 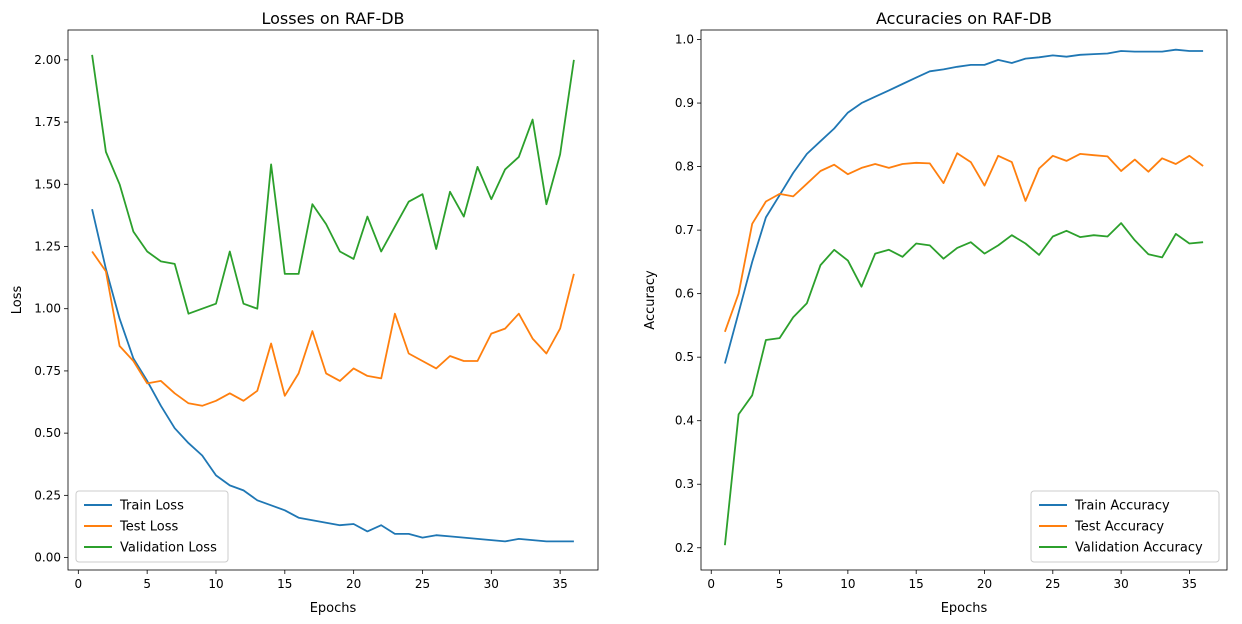 What do you see at coordinates (17, 300) in the screenshot?
I see `y-axis-label: Loss` at bounding box center [17, 300].